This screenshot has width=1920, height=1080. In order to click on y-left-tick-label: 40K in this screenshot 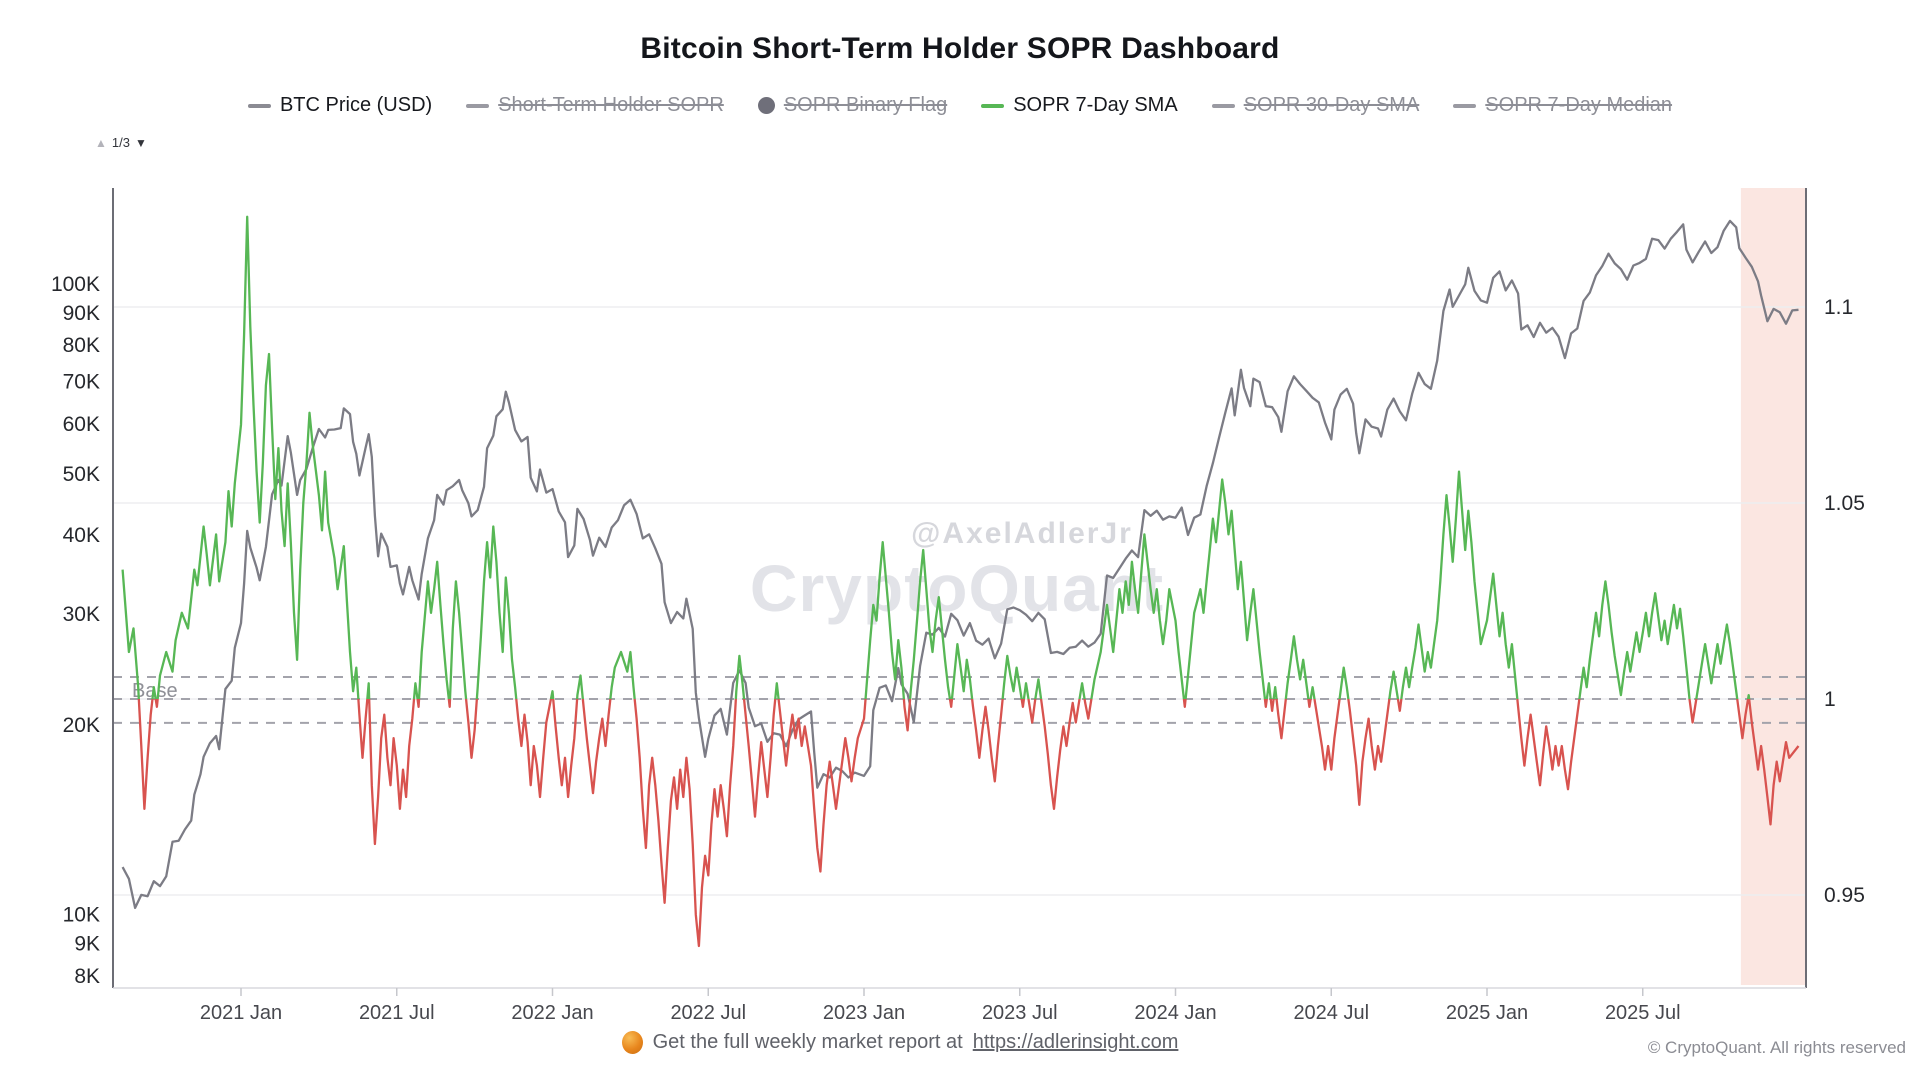, I will do `click(81, 535)`.